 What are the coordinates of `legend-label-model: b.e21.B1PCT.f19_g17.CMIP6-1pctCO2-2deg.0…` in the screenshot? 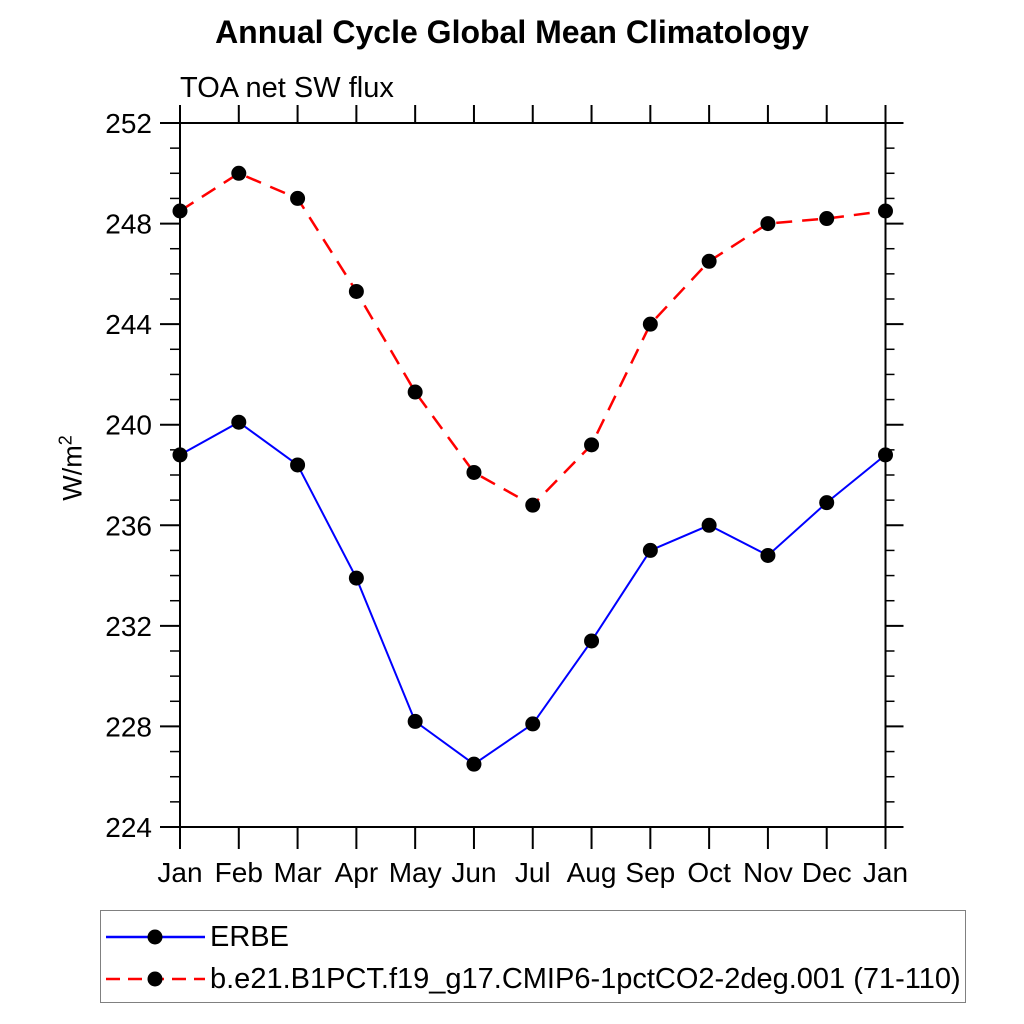 It's located at (585, 978).